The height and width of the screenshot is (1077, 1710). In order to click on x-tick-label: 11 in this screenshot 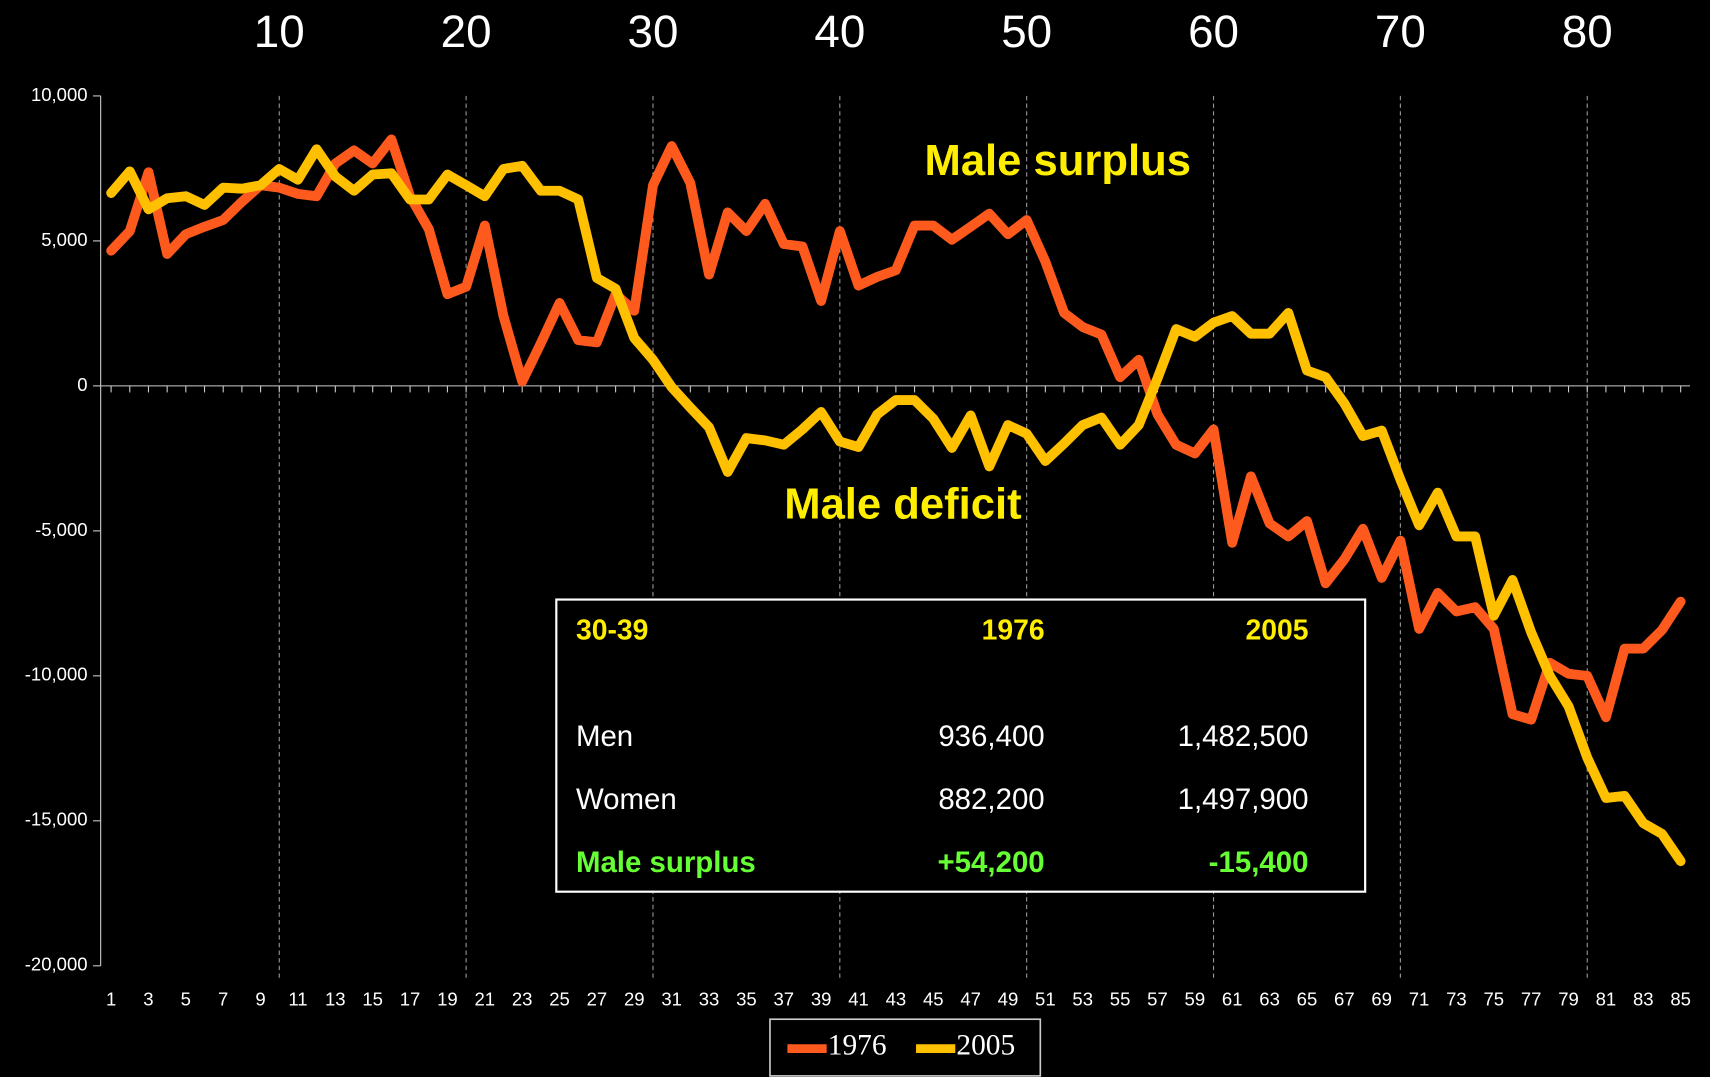, I will do `click(297, 999)`.